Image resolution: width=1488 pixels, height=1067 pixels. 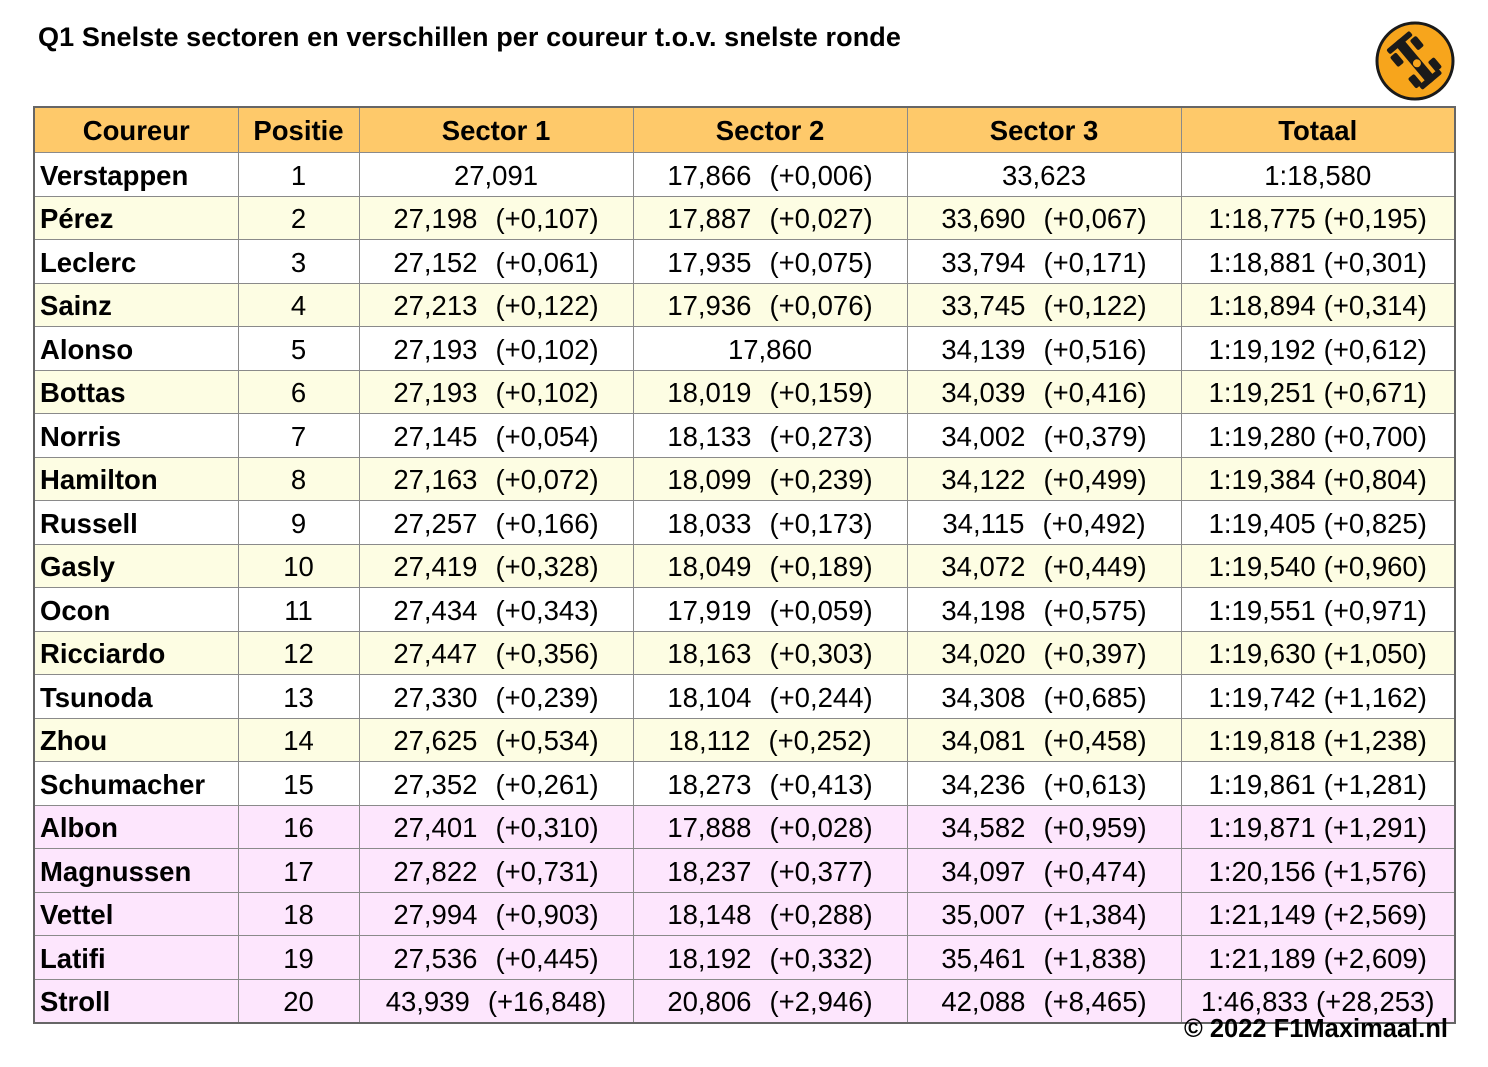 What do you see at coordinates (983, 566) in the screenshot?
I see `sector-3-time: 34,072` at bounding box center [983, 566].